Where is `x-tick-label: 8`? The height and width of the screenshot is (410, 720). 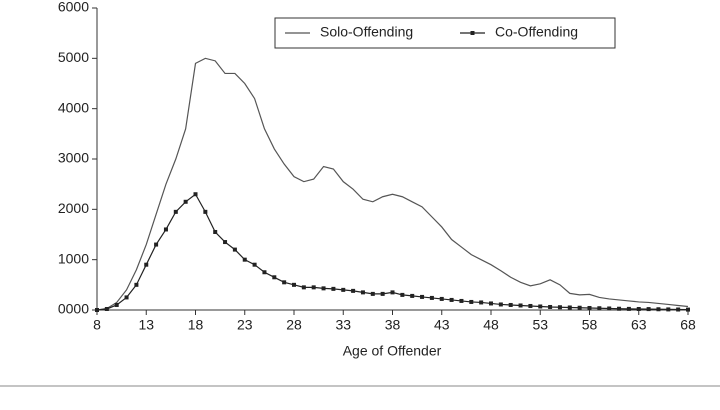
x-tick-label: 8 is located at coordinates (97, 325).